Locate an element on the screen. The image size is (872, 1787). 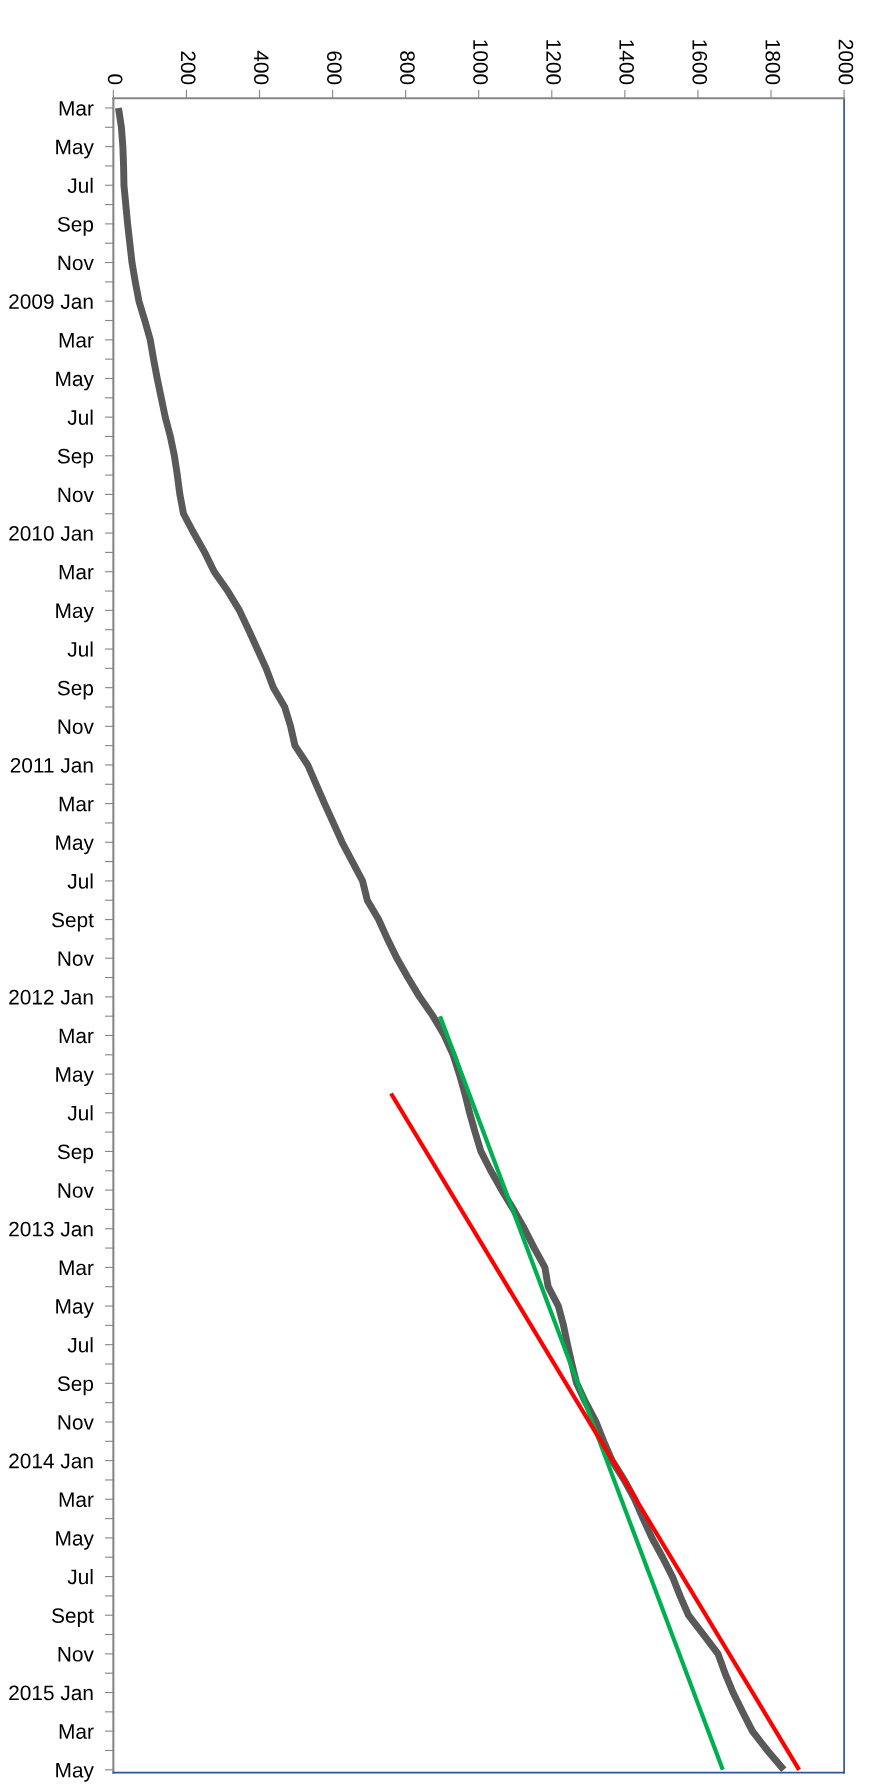
x-tick-label: 1200 is located at coordinates (553, 62).